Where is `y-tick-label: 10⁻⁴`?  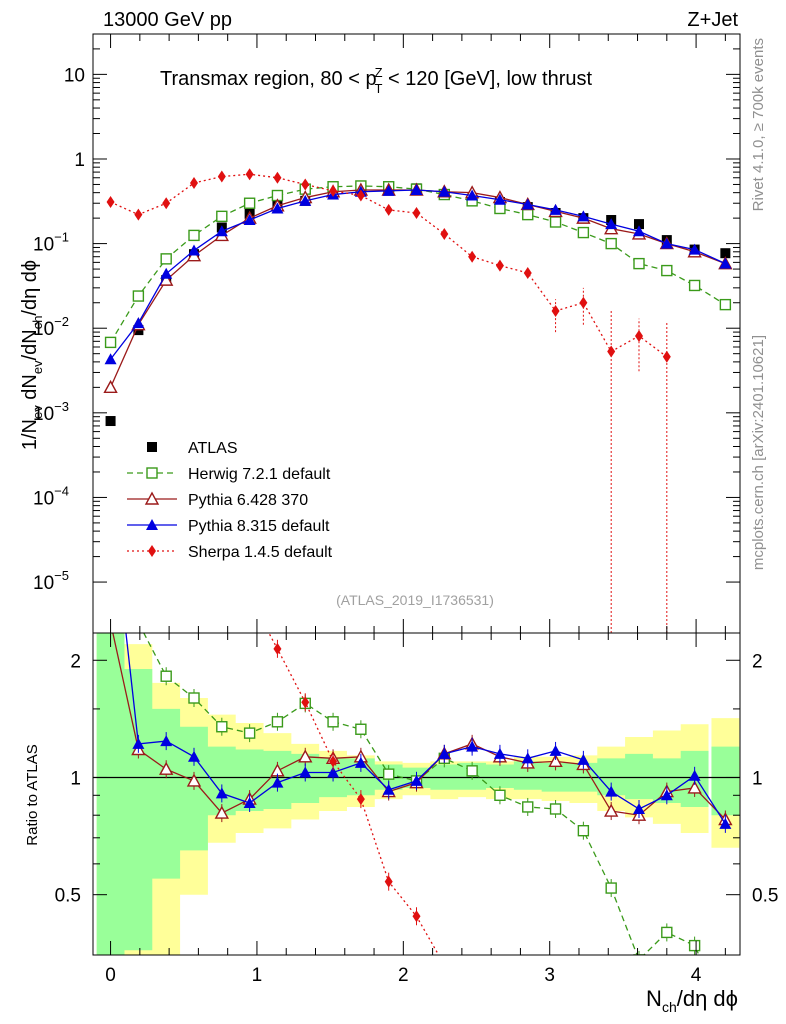 y-tick-label: 10⁻⁴ is located at coordinates (51, 496).